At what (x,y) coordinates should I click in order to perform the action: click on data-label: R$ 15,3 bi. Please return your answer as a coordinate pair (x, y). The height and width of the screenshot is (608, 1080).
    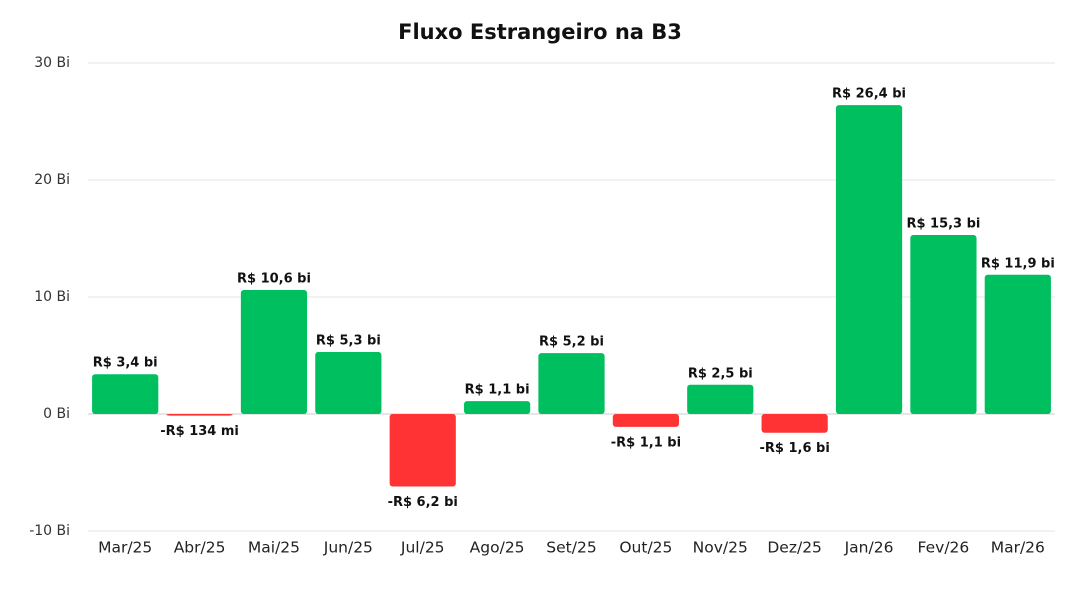
    Looking at the image, I should click on (943, 223).